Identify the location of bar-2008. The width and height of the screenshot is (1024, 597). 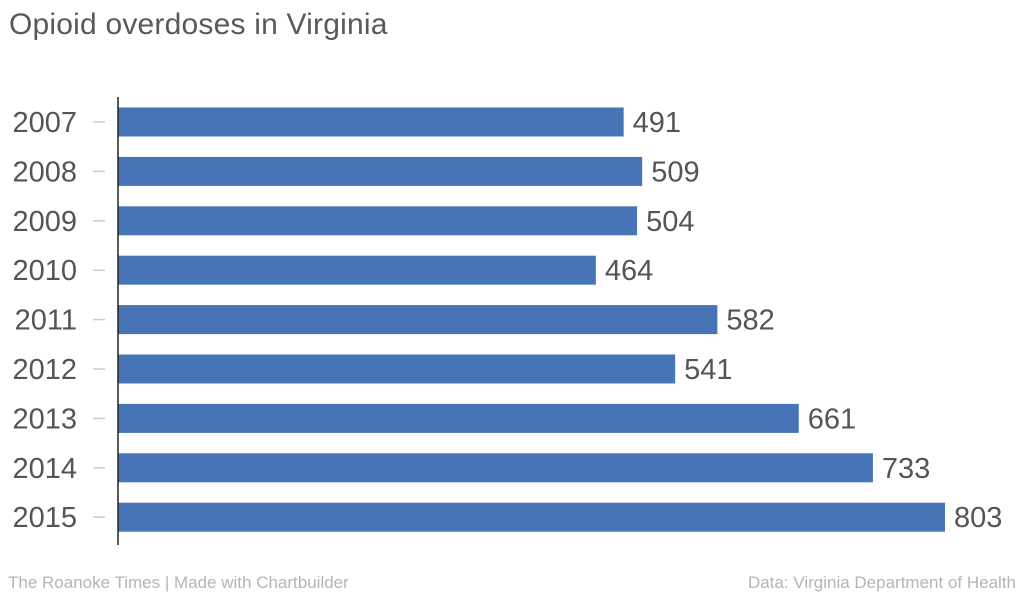
(380, 171).